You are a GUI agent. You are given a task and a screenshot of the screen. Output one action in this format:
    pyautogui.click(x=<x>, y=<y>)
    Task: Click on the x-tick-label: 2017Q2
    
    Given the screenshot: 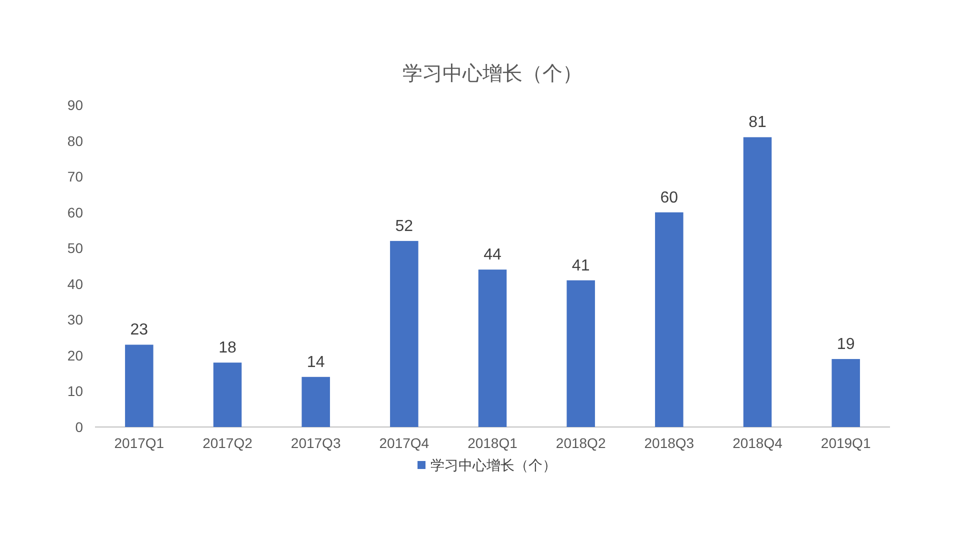 What is the action you would take?
    pyautogui.click(x=227, y=443)
    